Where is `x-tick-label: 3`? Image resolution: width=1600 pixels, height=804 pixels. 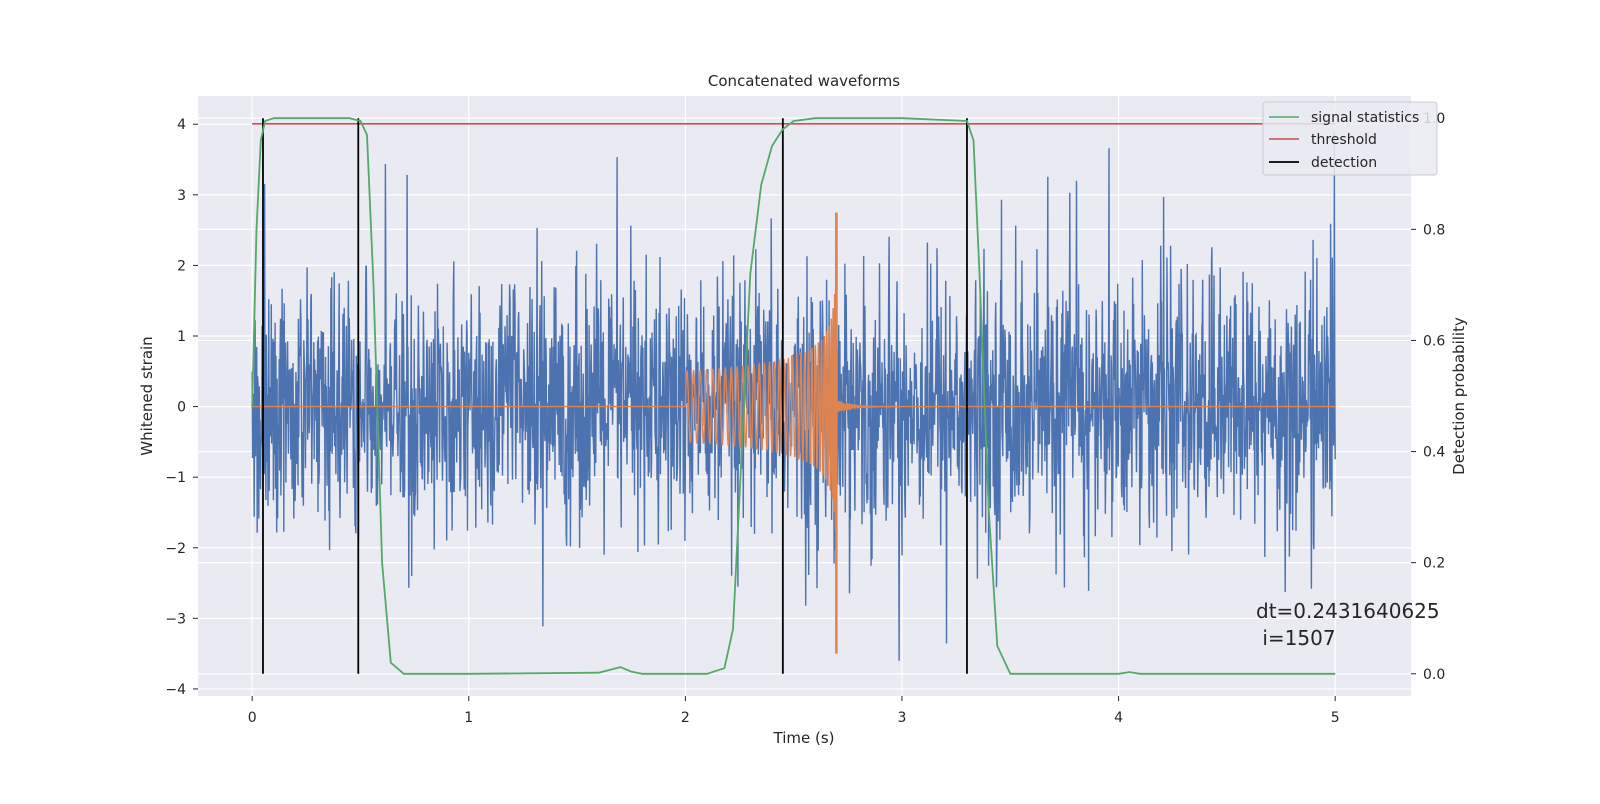 x-tick-label: 3 is located at coordinates (902, 718).